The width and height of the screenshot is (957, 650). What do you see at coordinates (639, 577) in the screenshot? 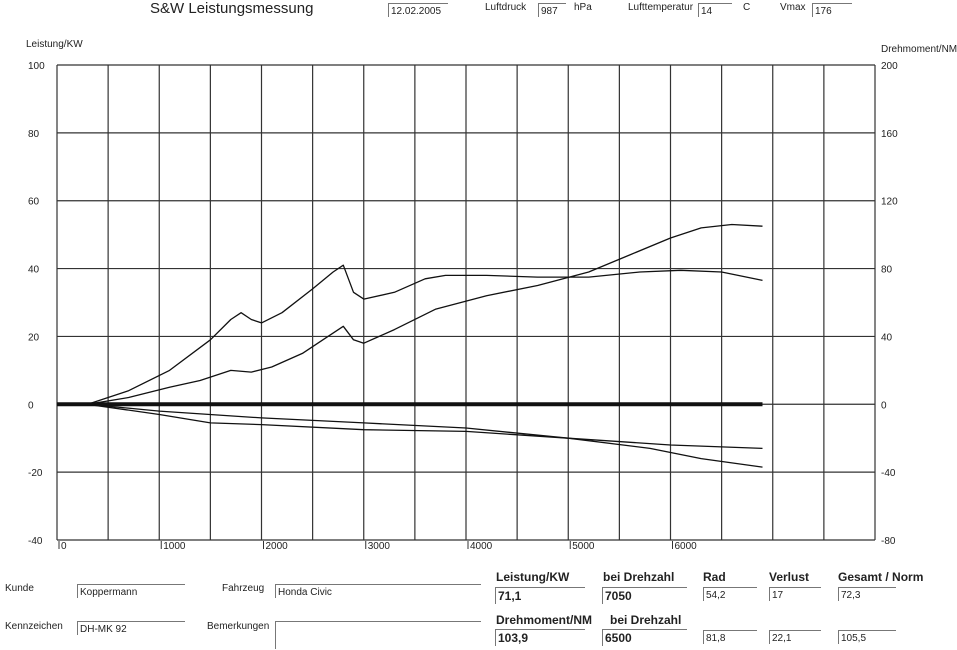
I see `bei-drehzahl-label-1: bei Drehzahl` at bounding box center [639, 577].